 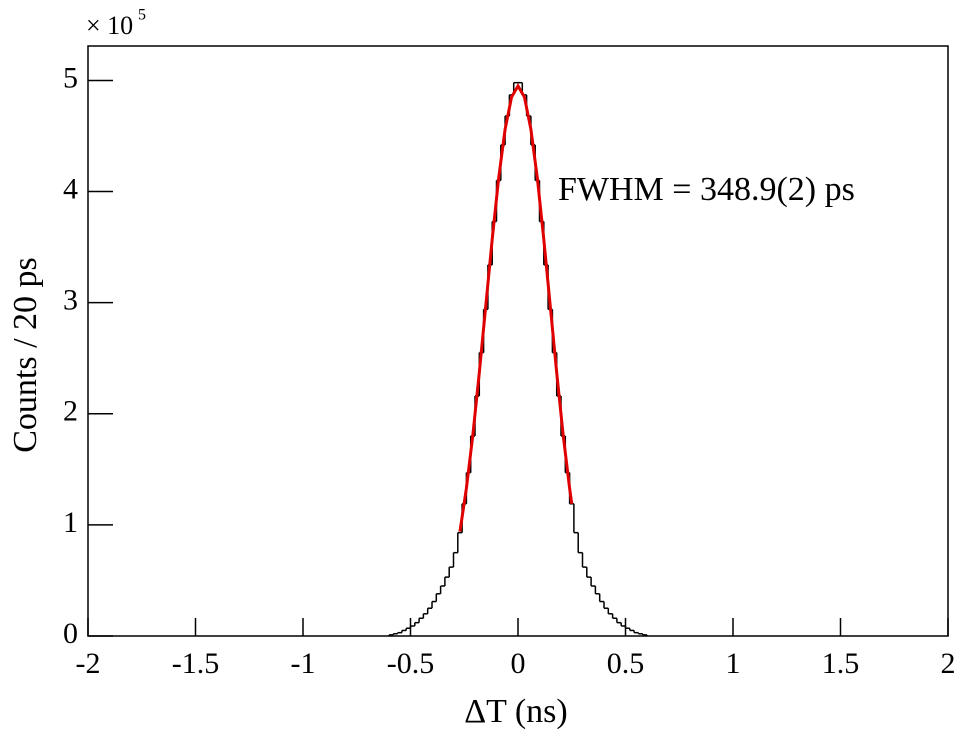 I want to click on y-tick-label: 0, so click(x=70, y=633).